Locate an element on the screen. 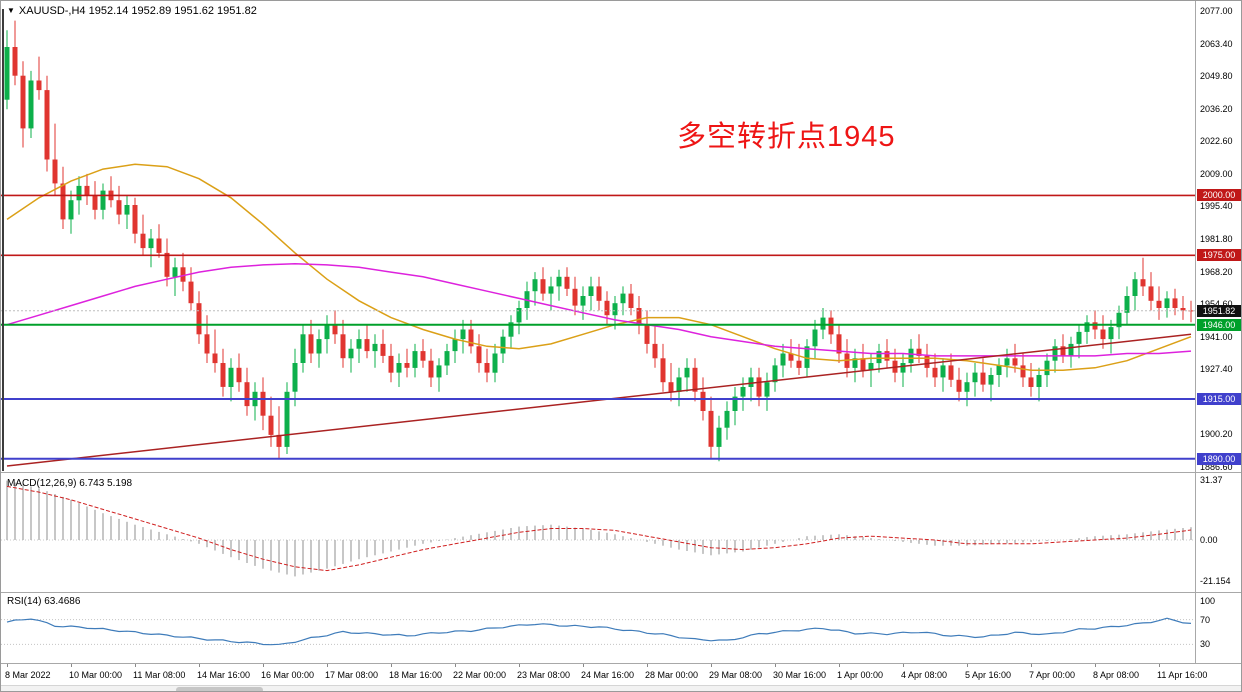 Image resolution: width=1242 pixels, height=692 pixels. time-axis-label: 14 Mar 16:00 is located at coordinates (224, 675).